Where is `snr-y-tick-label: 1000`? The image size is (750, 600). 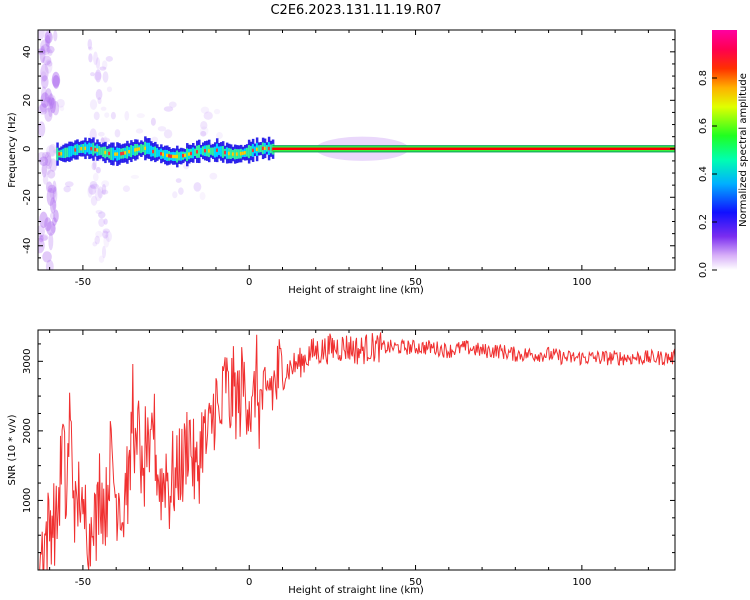
snr-y-tick-label: 1000 is located at coordinates (27, 500).